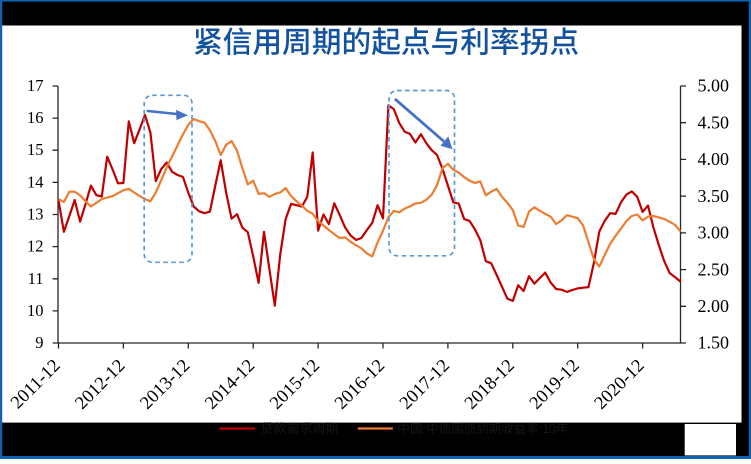 This screenshot has height=464, width=751. What do you see at coordinates (35, 181) in the screenshot?
I see `svg-text: 14` at bounding box center [35, 181].